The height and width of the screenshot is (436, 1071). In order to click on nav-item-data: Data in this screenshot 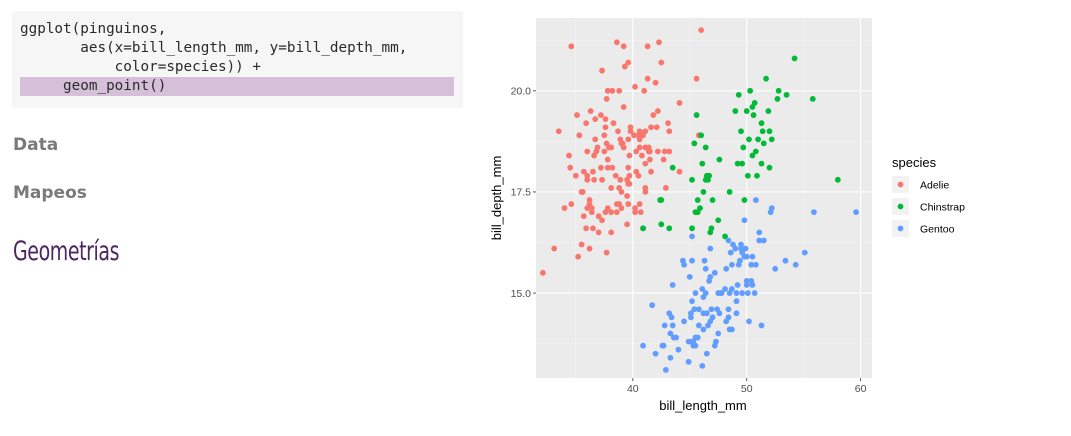, I will do `click(36, 145)`.